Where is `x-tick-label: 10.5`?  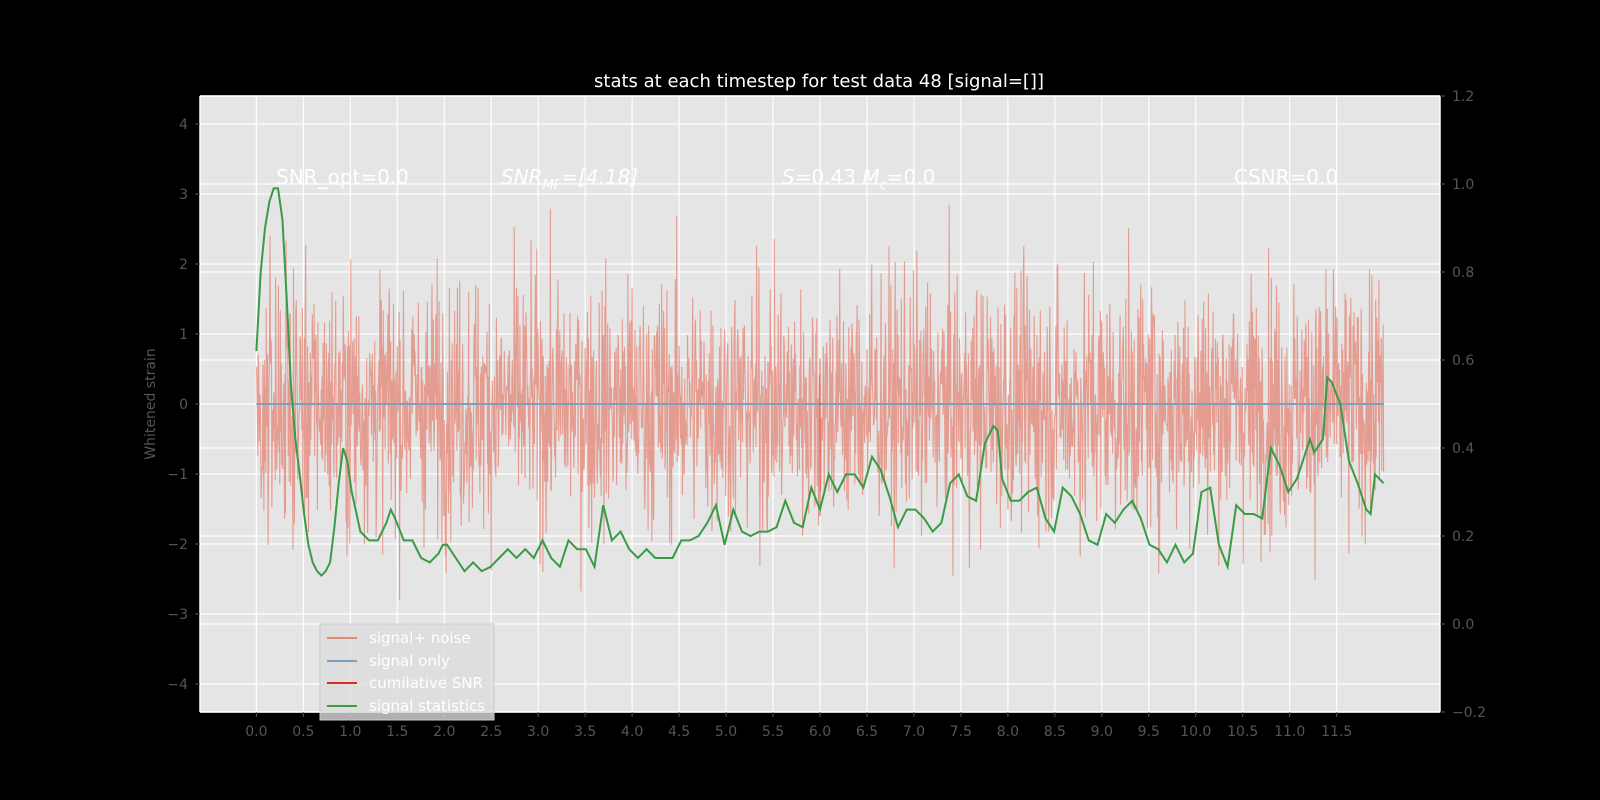
x-tick-label: 10.5 is located at coordinates (1242, 732).